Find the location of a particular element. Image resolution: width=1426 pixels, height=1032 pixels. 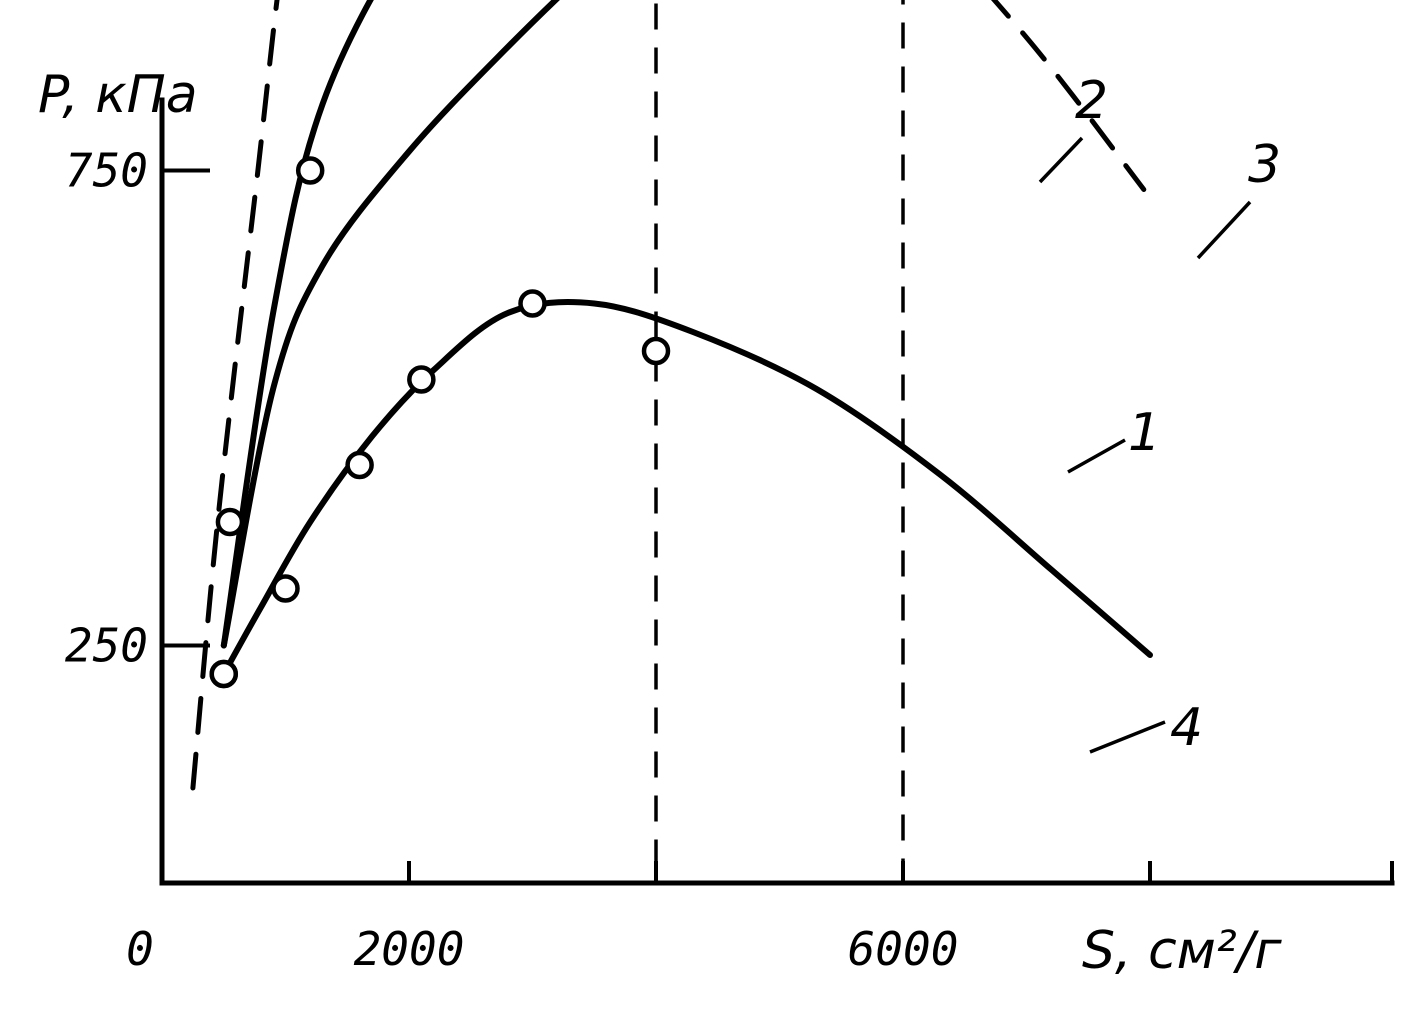

series-4-leader is located at coordinates (1127, 737).